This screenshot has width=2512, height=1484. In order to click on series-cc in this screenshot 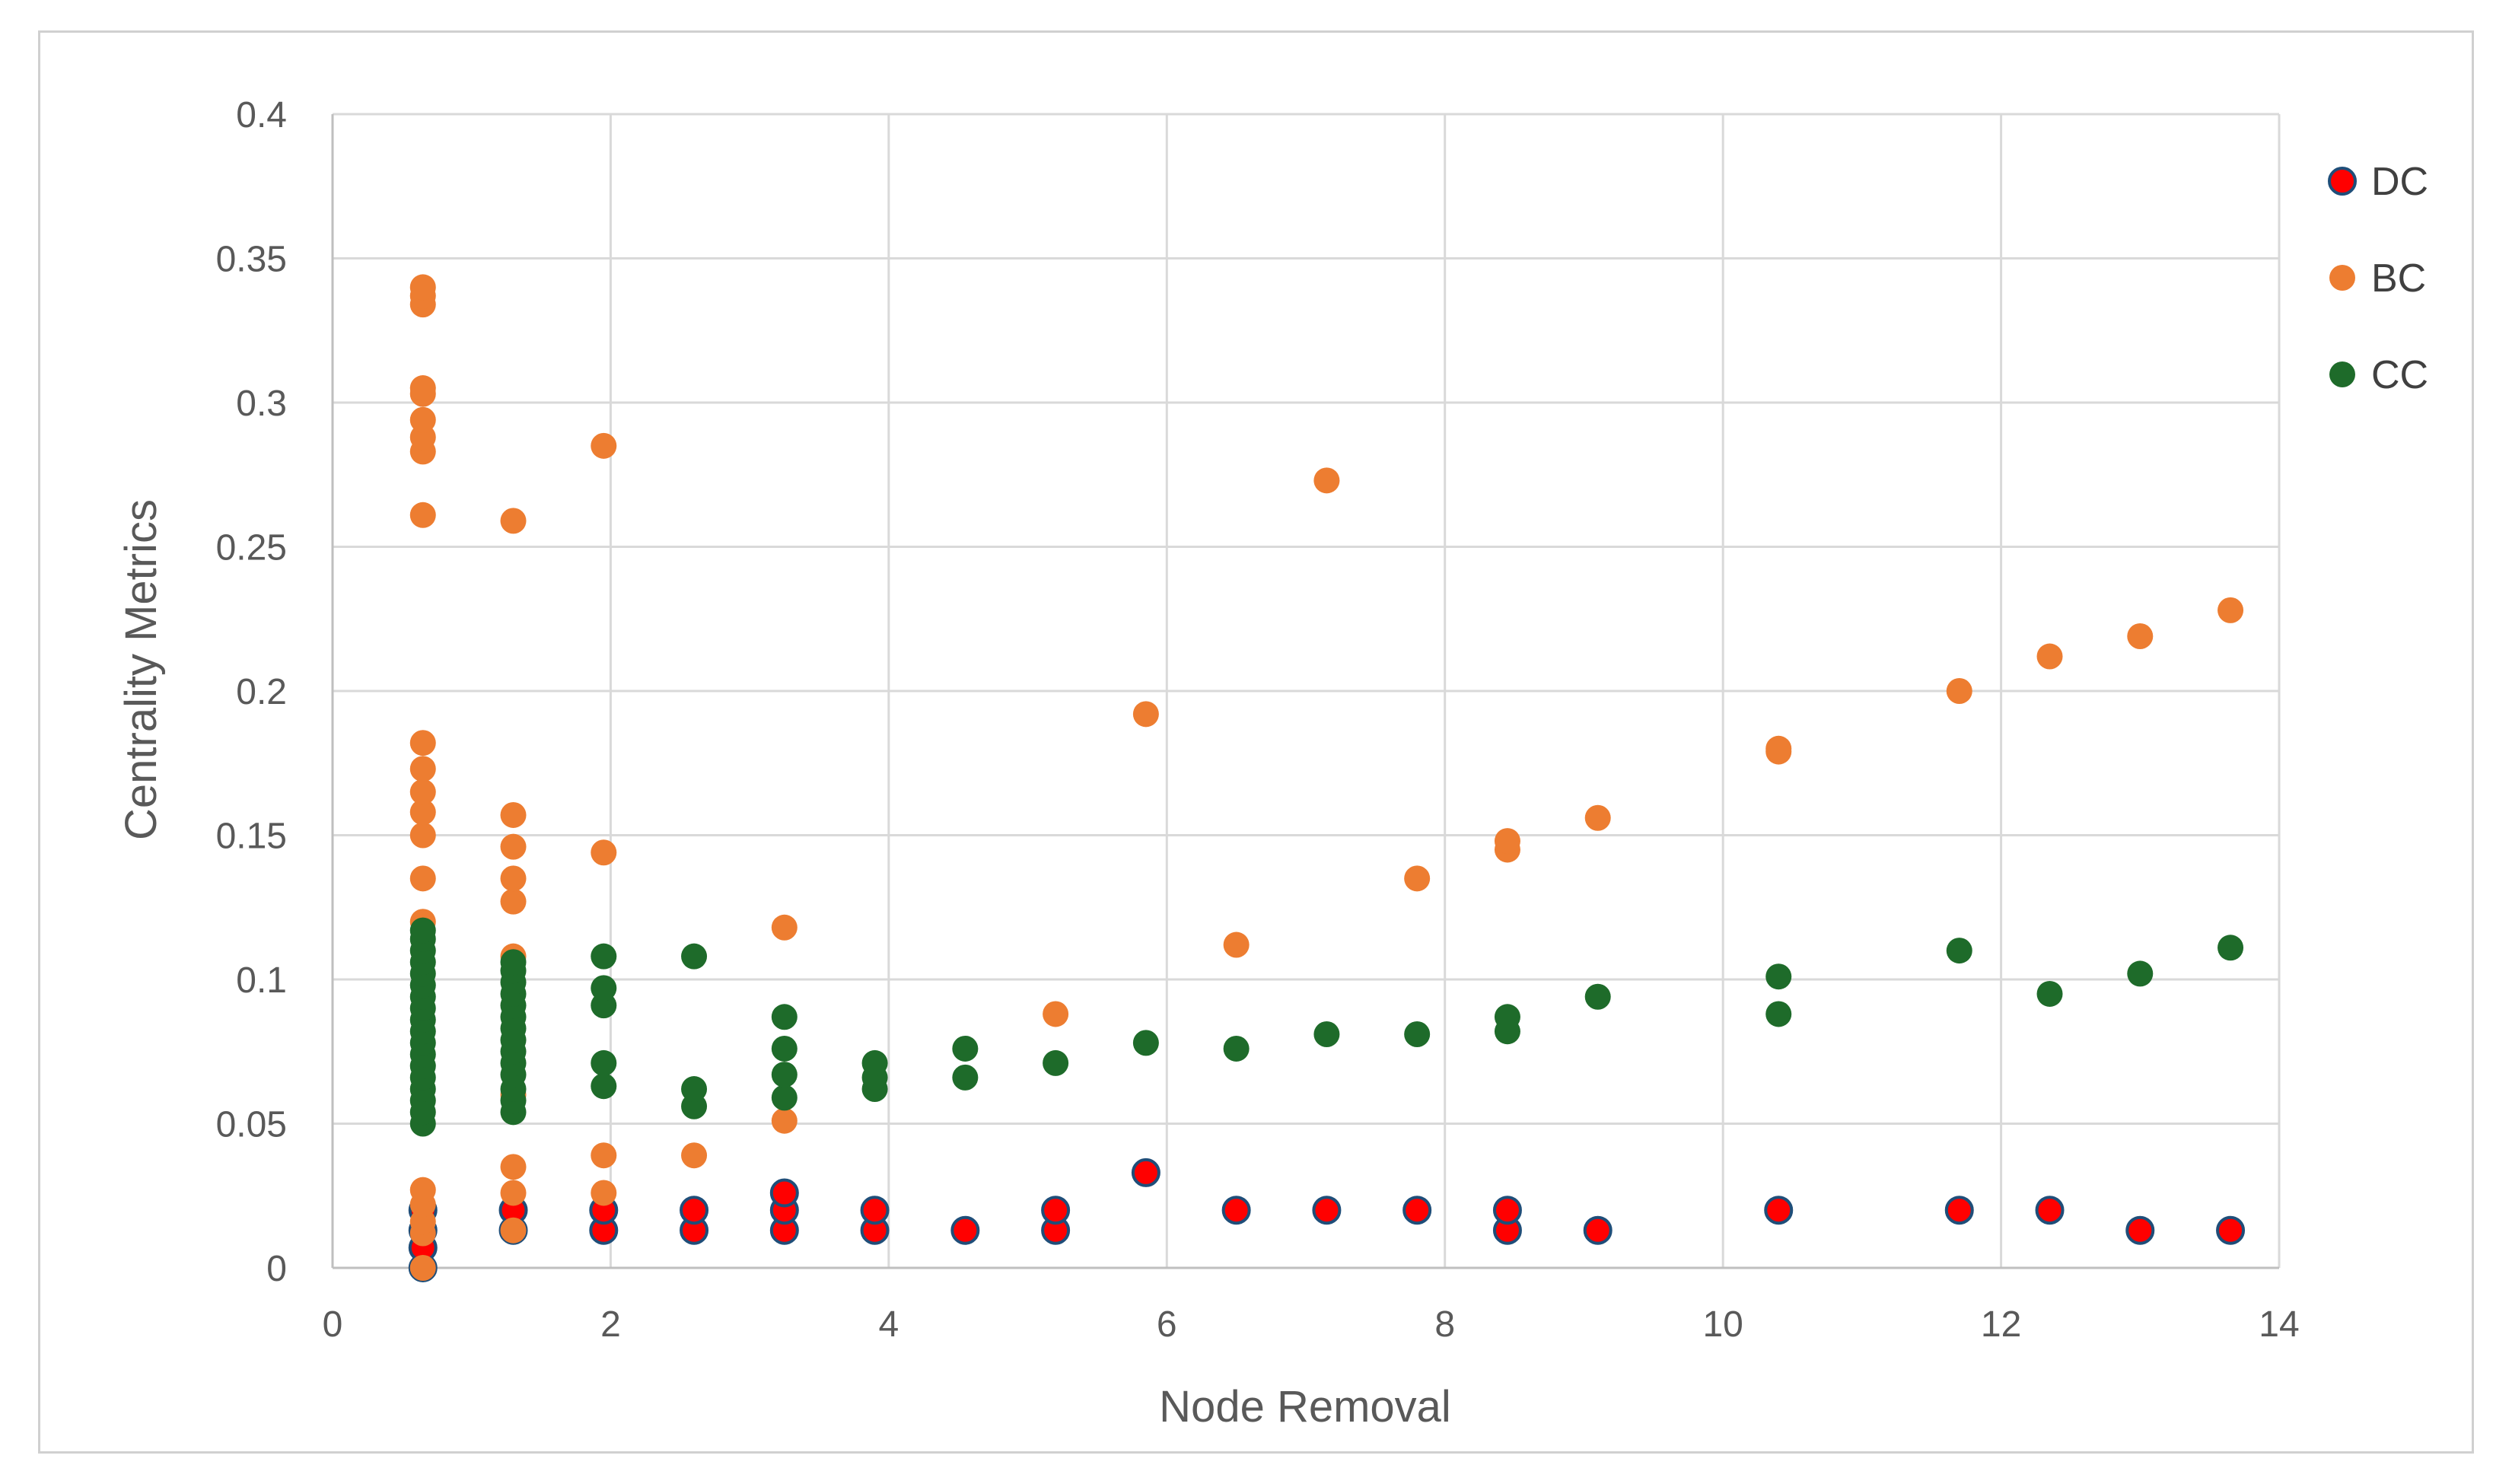, I will do `click(1326, 1027)`.